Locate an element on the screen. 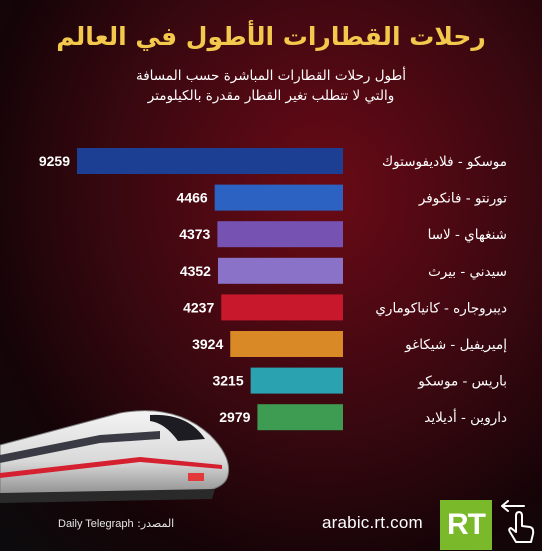  bar-value-8: 2979 is located at coordinates (234, 417).